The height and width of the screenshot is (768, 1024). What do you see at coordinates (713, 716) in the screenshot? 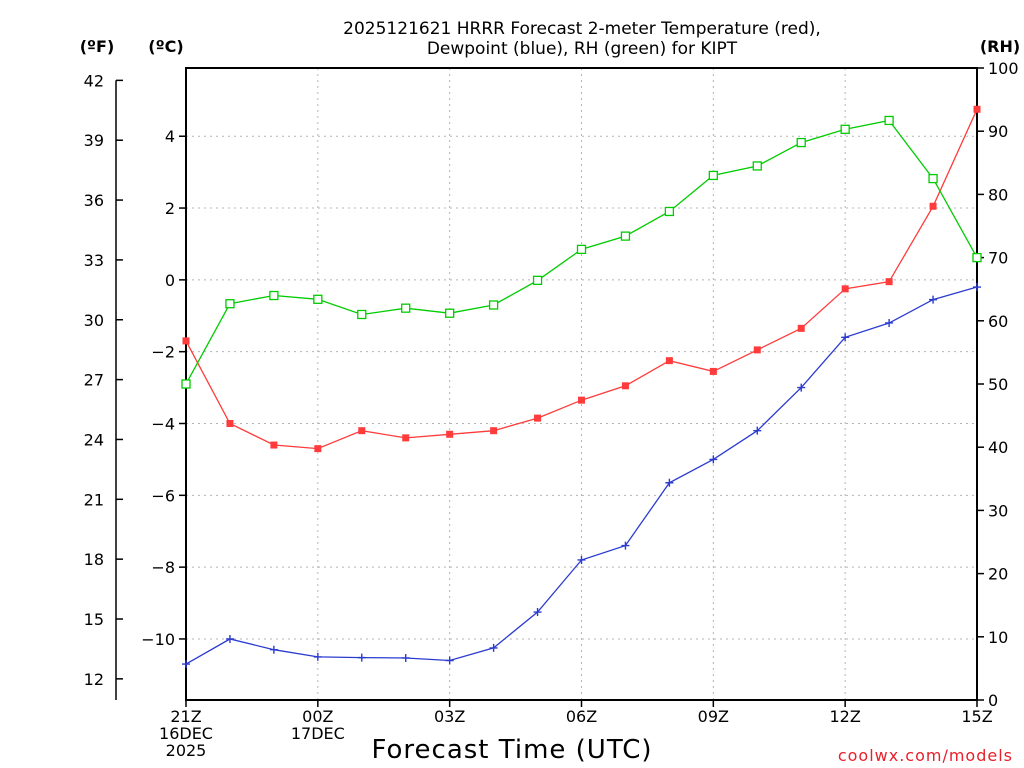
I see `x-tick-label: 09Z` at bounding box center [713, 716].